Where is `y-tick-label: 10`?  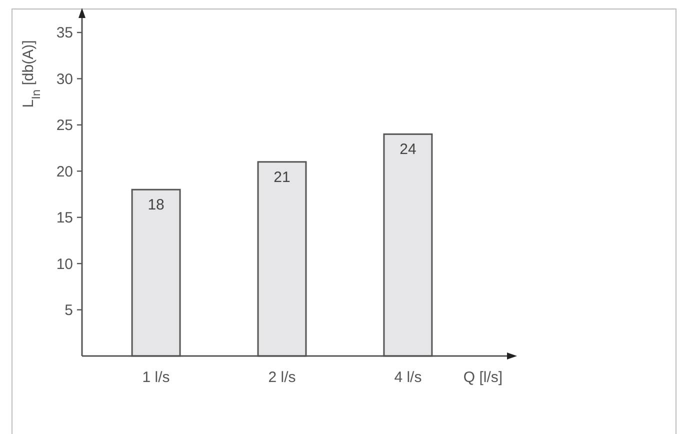 y-tick-label: 10 is located at coordinates (64, 264).